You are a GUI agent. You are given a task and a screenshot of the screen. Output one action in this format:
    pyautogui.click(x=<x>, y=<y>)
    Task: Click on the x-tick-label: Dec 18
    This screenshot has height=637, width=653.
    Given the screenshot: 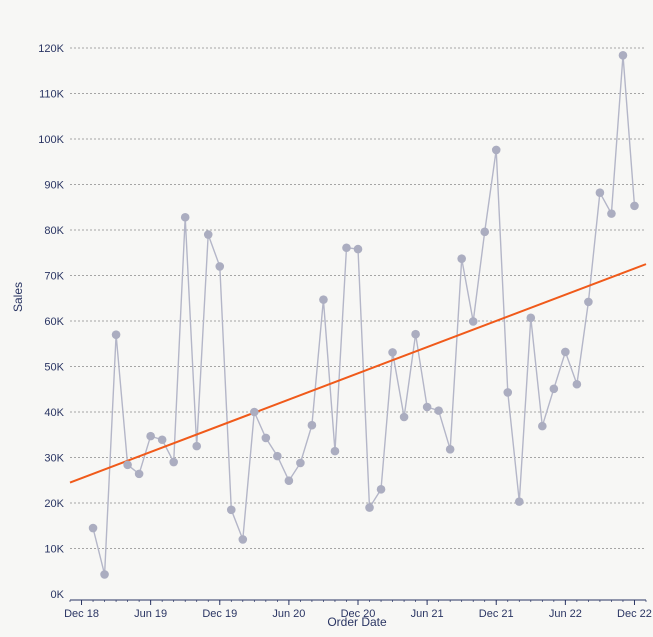 What is the action you would take?
    pyautogui.click(x=81, y=614)
    